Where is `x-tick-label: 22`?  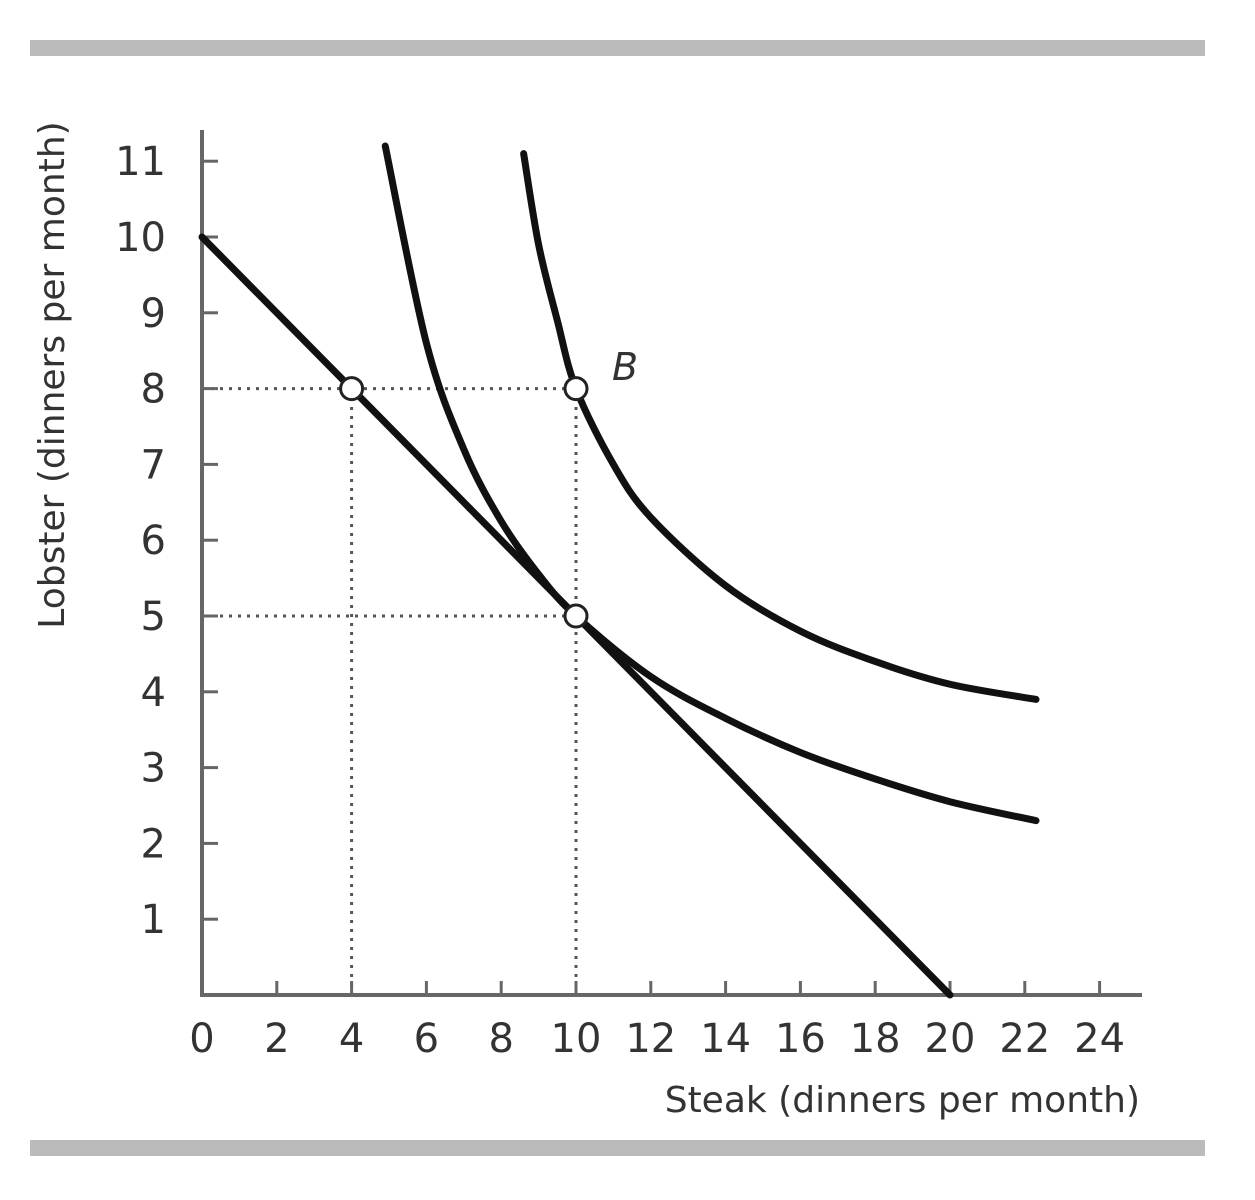 x-tick-label: 22 is located at coordinates (1024, 1039).